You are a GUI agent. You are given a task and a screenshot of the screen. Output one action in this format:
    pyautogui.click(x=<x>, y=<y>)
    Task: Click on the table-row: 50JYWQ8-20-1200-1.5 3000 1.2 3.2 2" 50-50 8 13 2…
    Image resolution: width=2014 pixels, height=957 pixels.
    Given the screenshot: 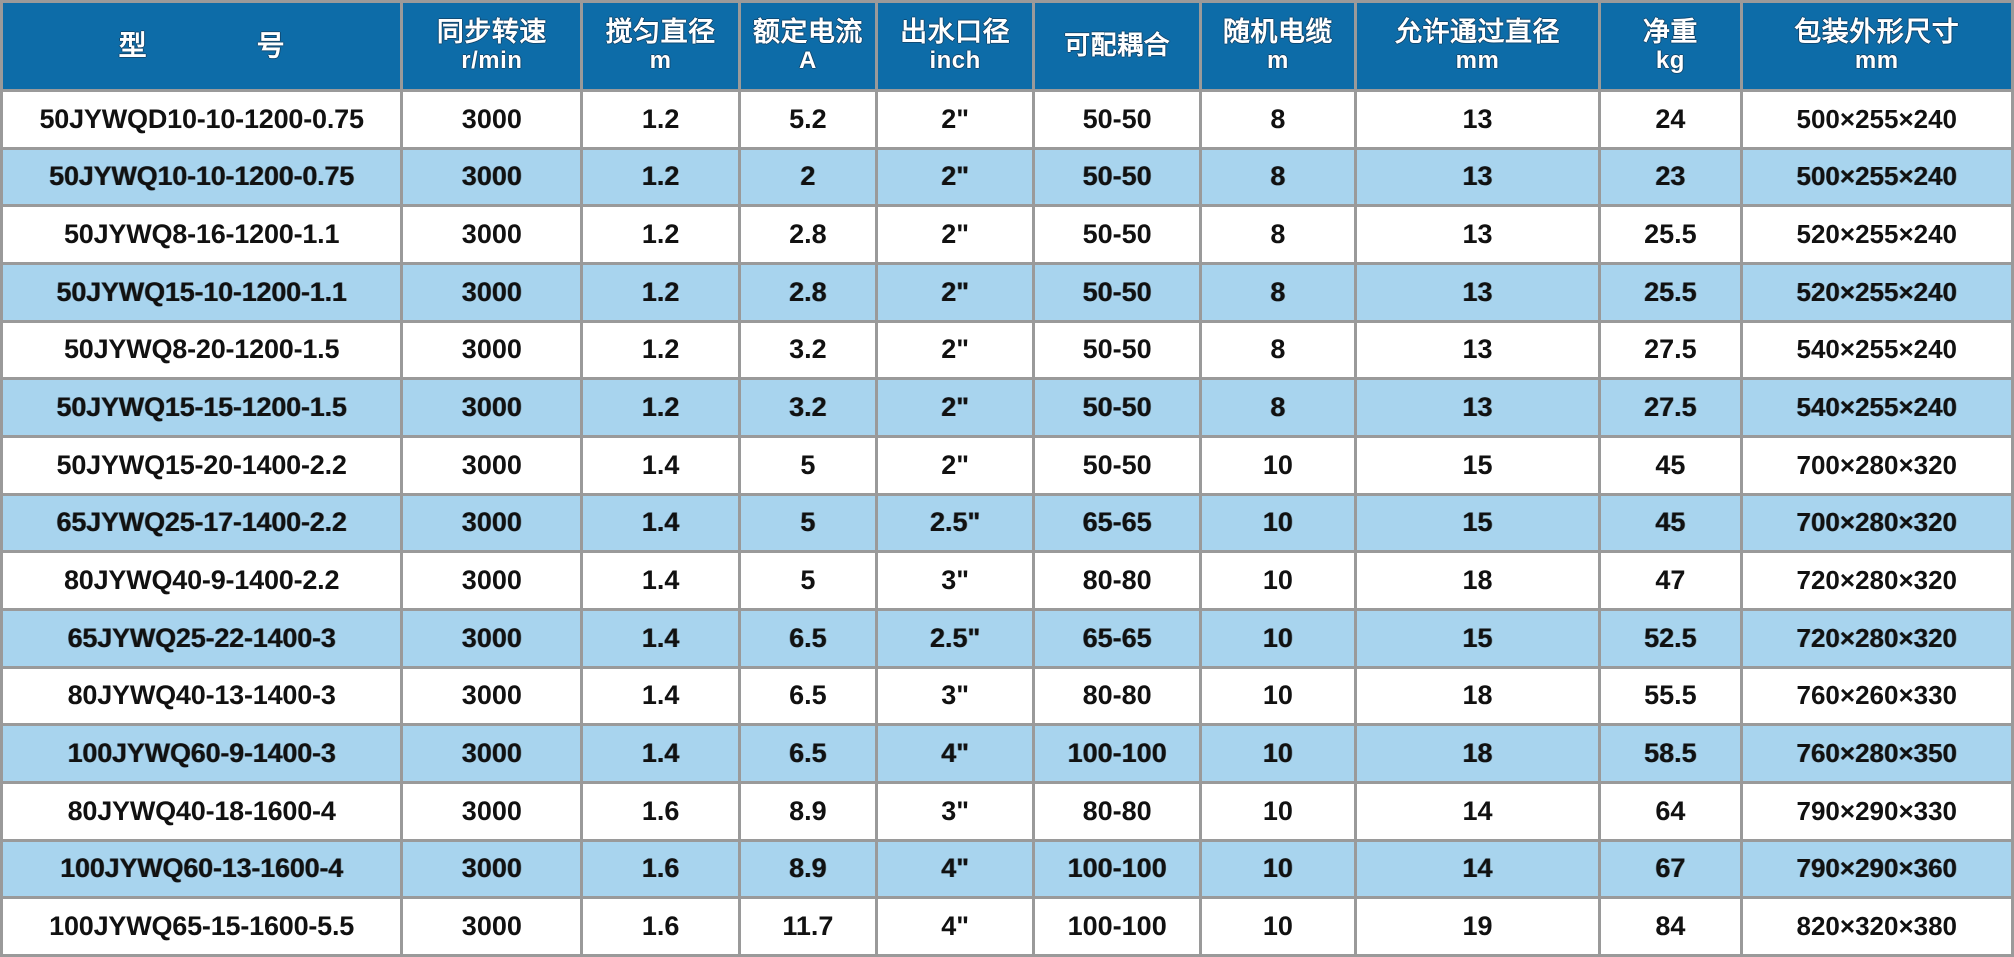 What is the action you would take?
    pyautogui.click(x=1007, y=350)
    